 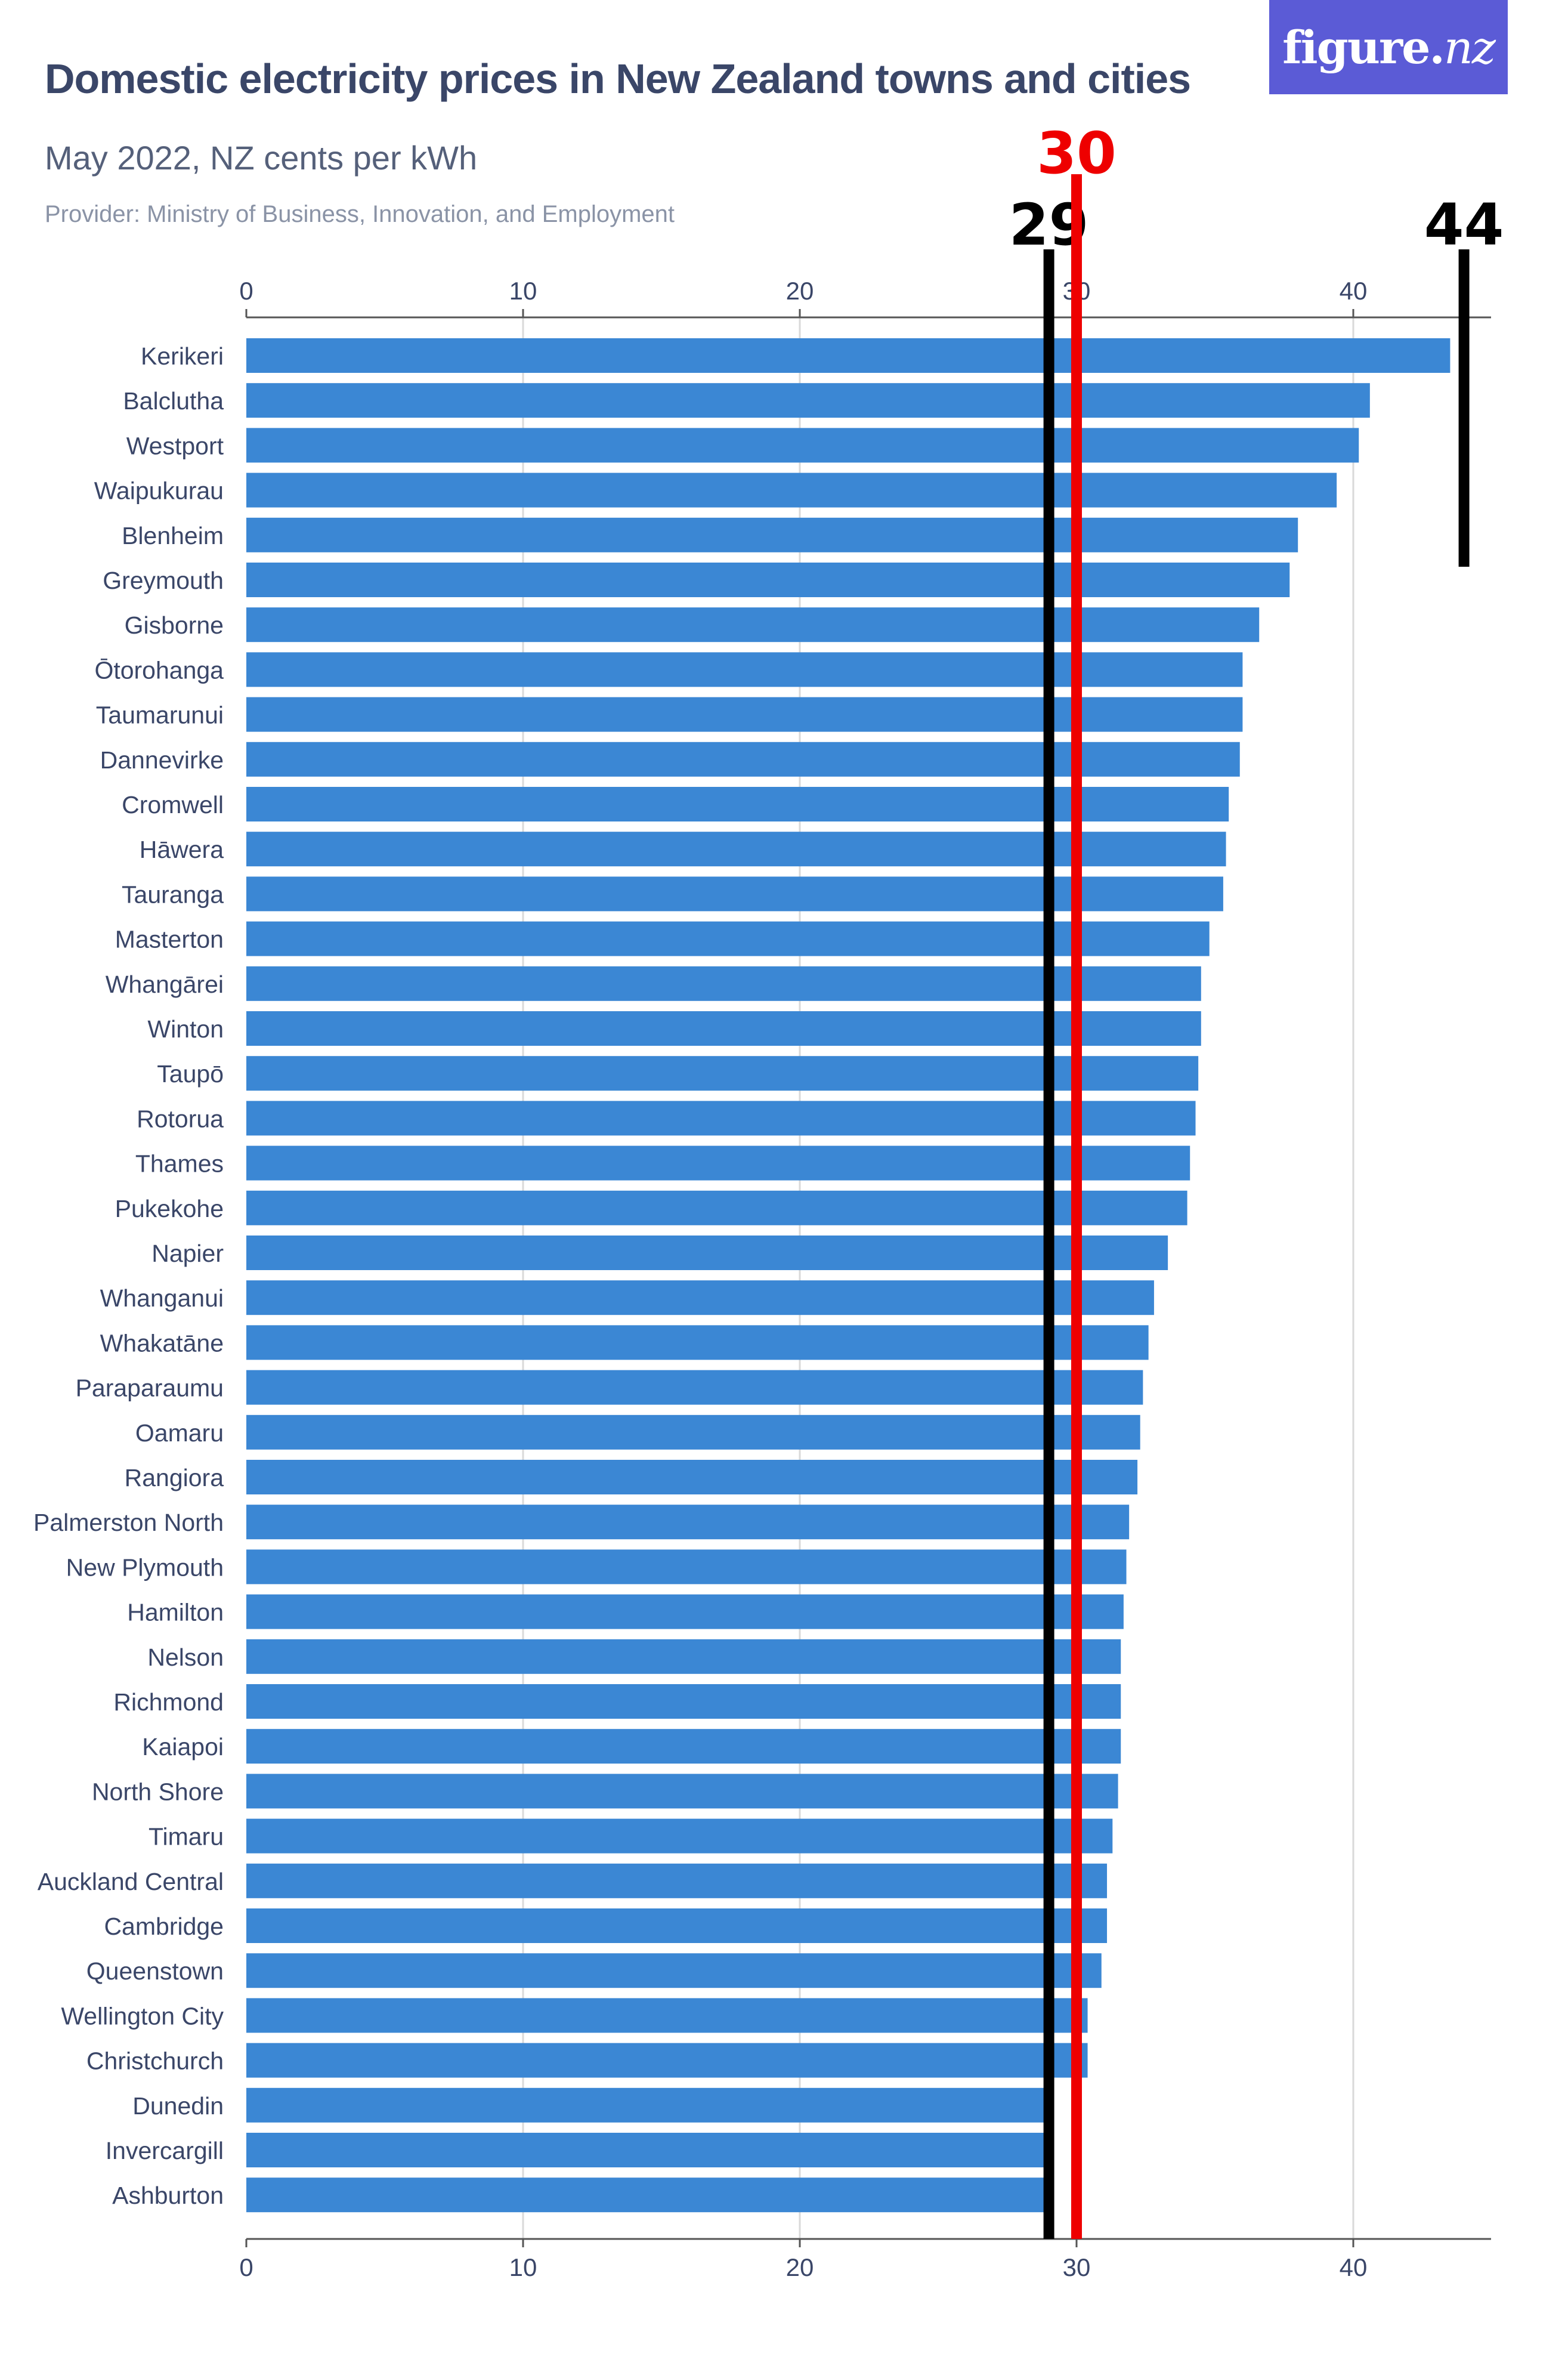 I want to click on logo-accent-text: nz, so click(x=1469, y=47).